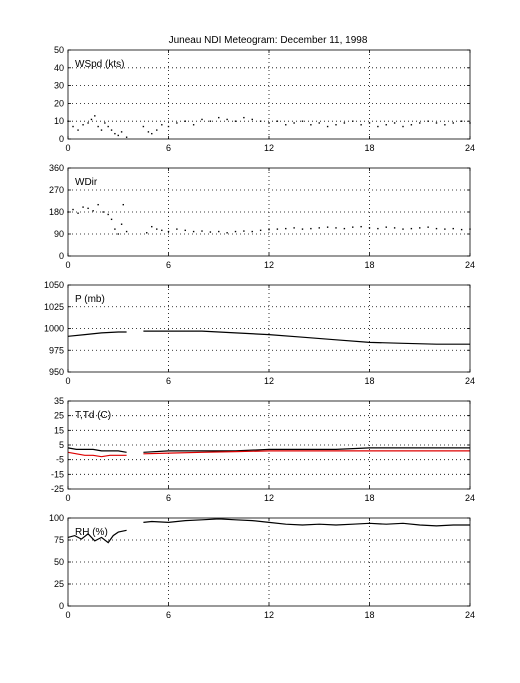 The height and width of the screenshot is (683, 520). What do you see at coordinates (262, 566) in the screenshot?
I see `panel-4: 0 6 12 18 24 0 25 50 75 100 RH (%)` at bounding box center [262, 566].